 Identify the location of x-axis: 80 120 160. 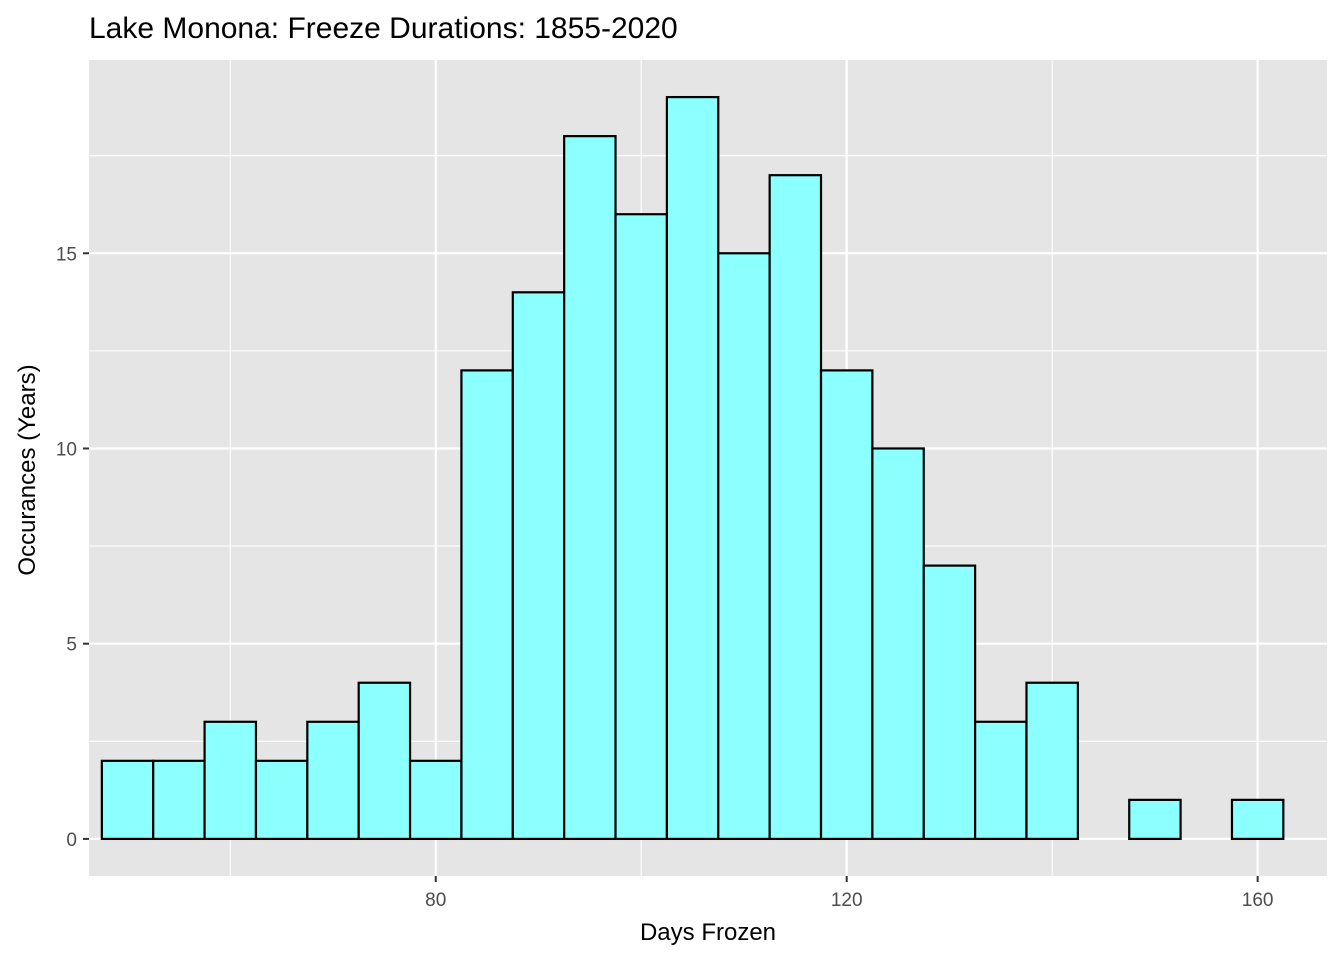
(849, 893).